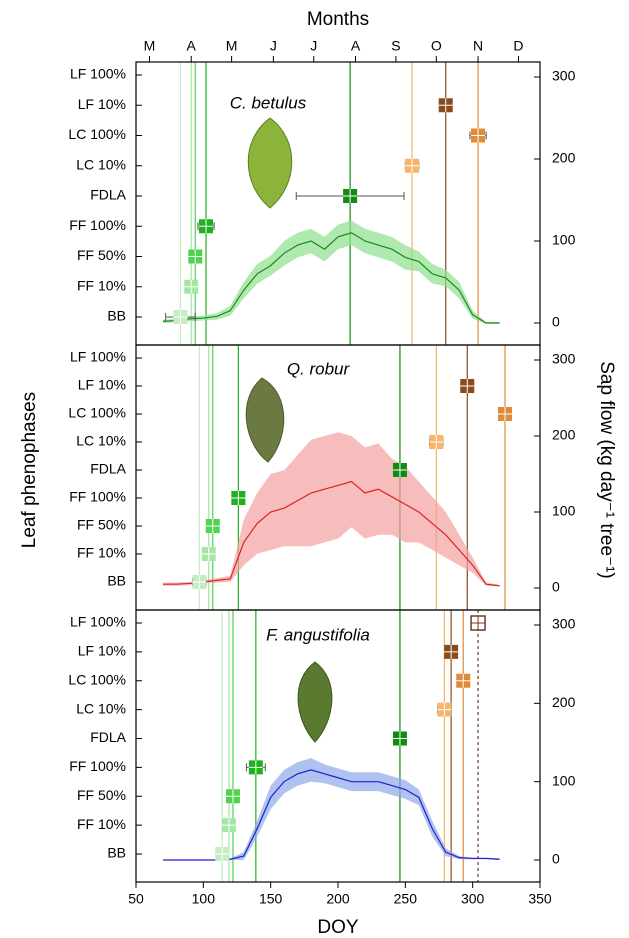 The image size is (629, 938). What do you see at coordinates (338, 19) in the screenshot?
I see `x2-label: Months` at bounding box center [338, 19].